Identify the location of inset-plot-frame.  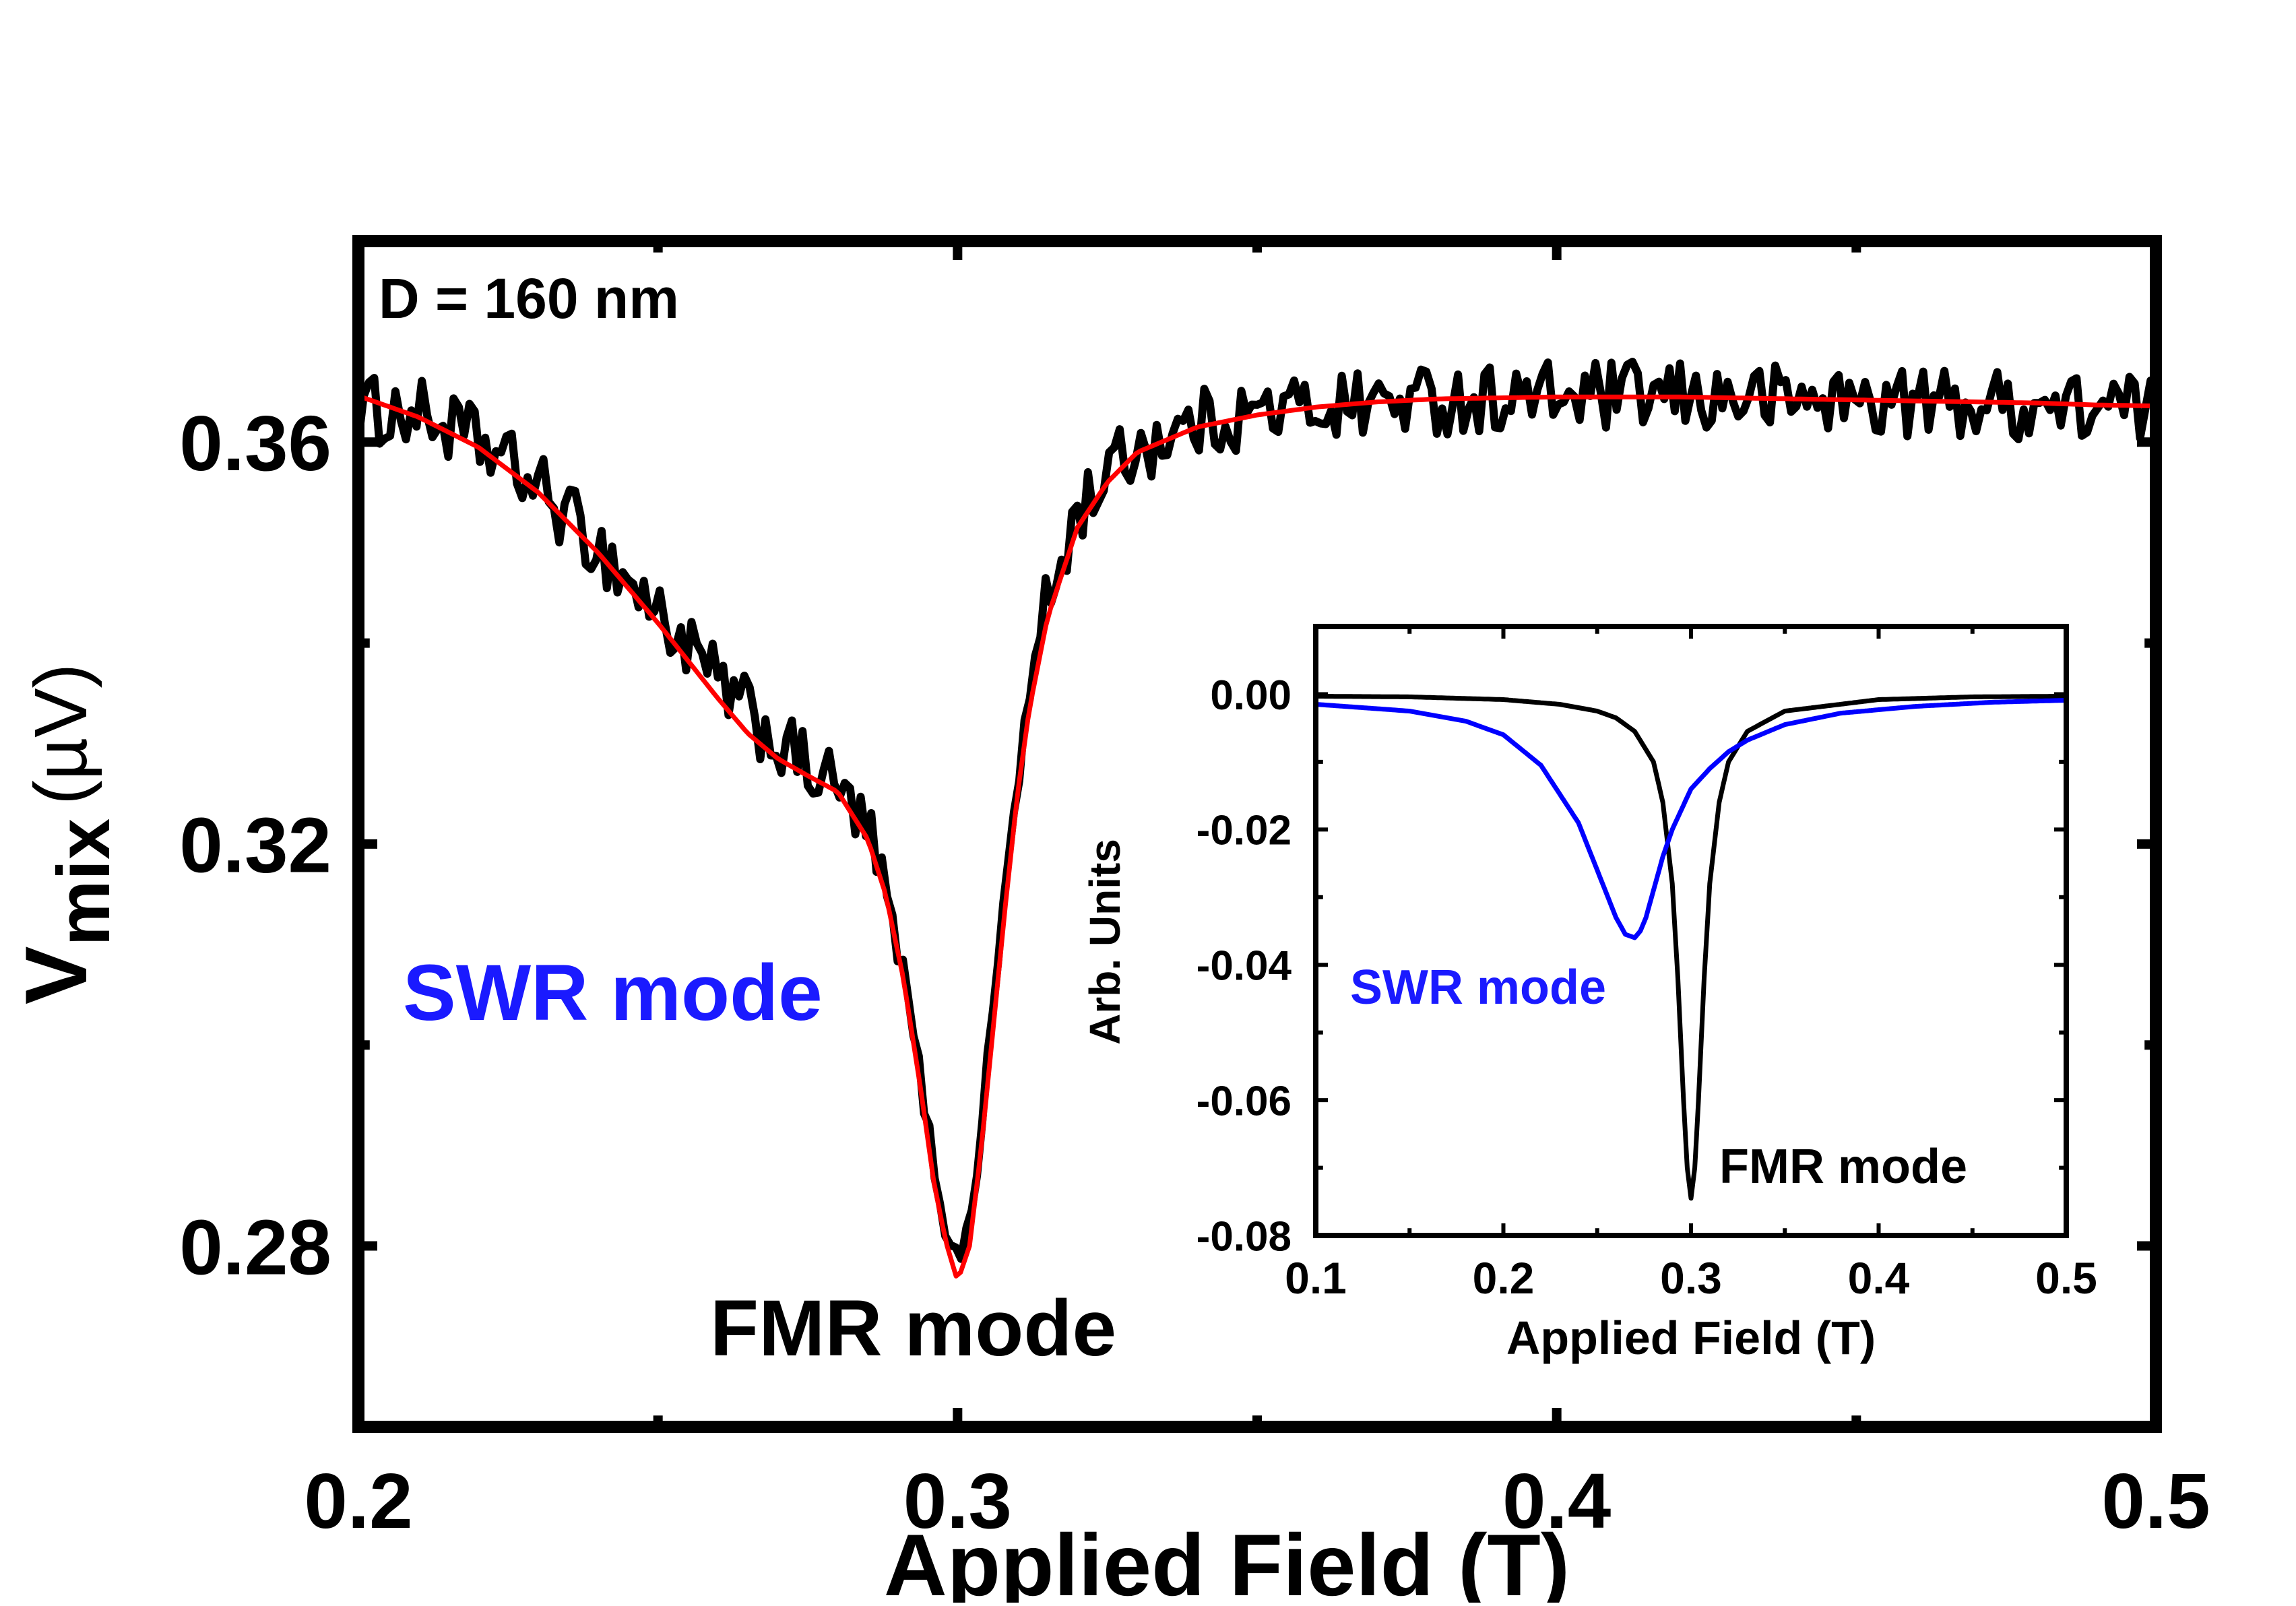
(1691, 931).